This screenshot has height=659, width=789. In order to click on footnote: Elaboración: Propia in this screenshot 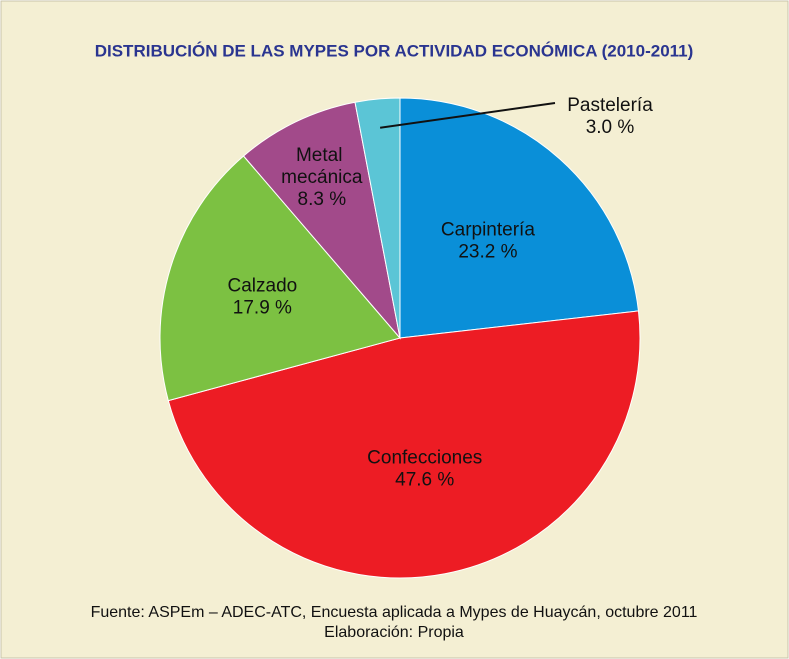, I will do `click(394, 632)`.